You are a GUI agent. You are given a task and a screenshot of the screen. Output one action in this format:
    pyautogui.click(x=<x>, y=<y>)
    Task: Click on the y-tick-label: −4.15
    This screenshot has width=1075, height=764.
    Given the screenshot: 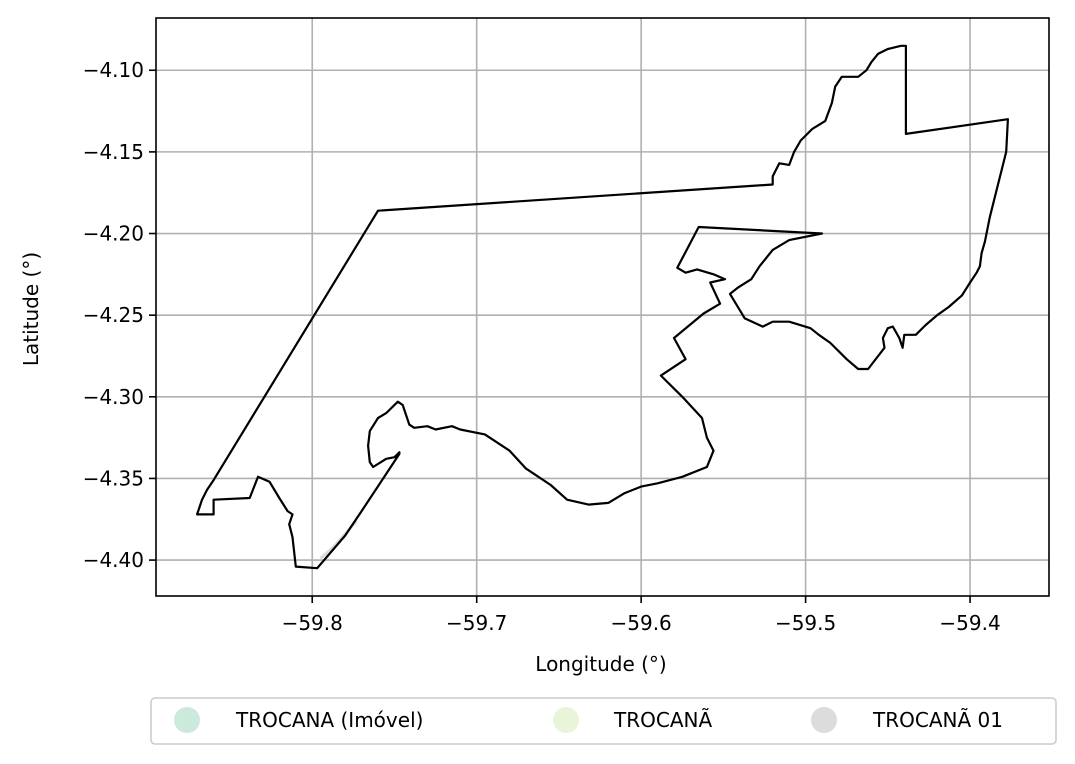 What is the action you would take?
    pyautogui.click(x=113, y=152)
    